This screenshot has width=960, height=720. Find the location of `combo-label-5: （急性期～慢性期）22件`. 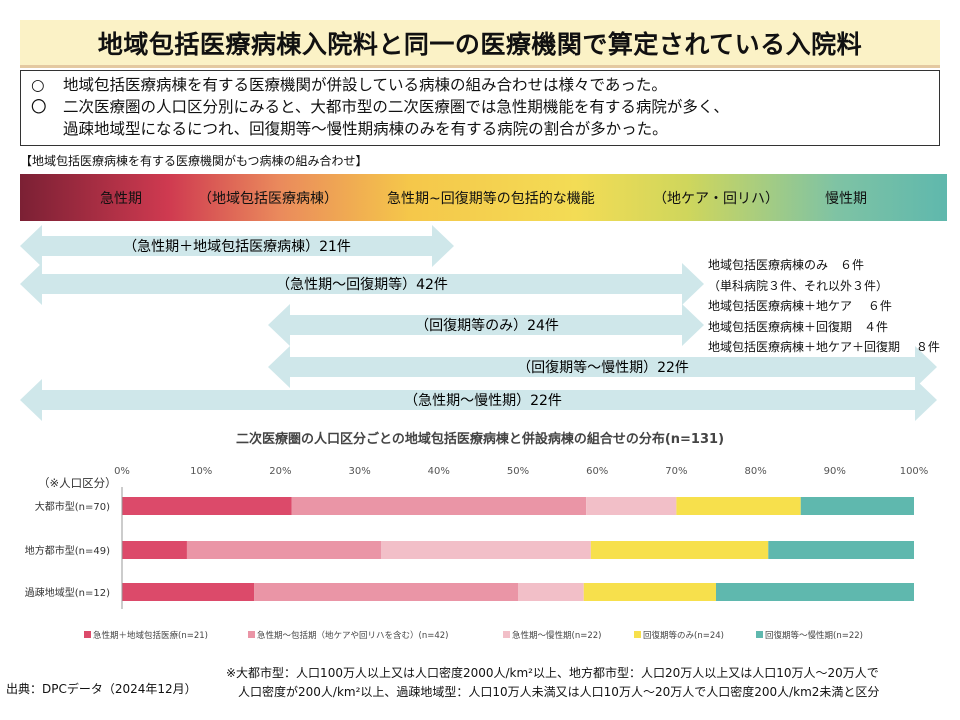

combo-label-5: （急性期～慢性期）22件 is located at coordinates (483, 400).